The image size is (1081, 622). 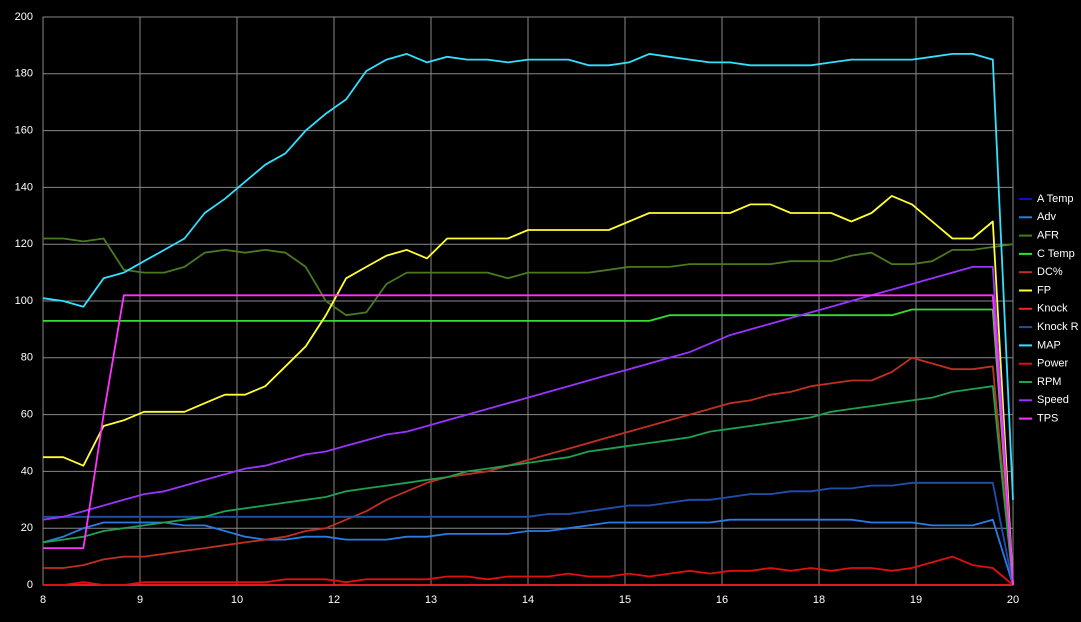 What do you see at coordinates (27, 415) in the screenshot?
I see `y-tick-label: 60` at bounding box center [27, 415].